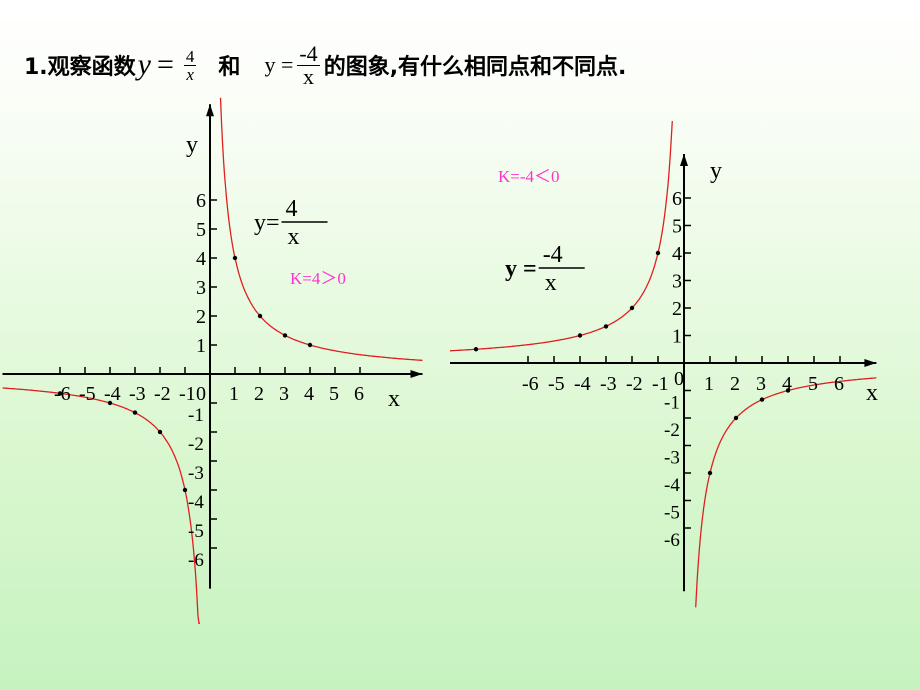  Describe the element at coordinates (553, 255) in the screenshot. I see `formula-numerator: -4` at that location.